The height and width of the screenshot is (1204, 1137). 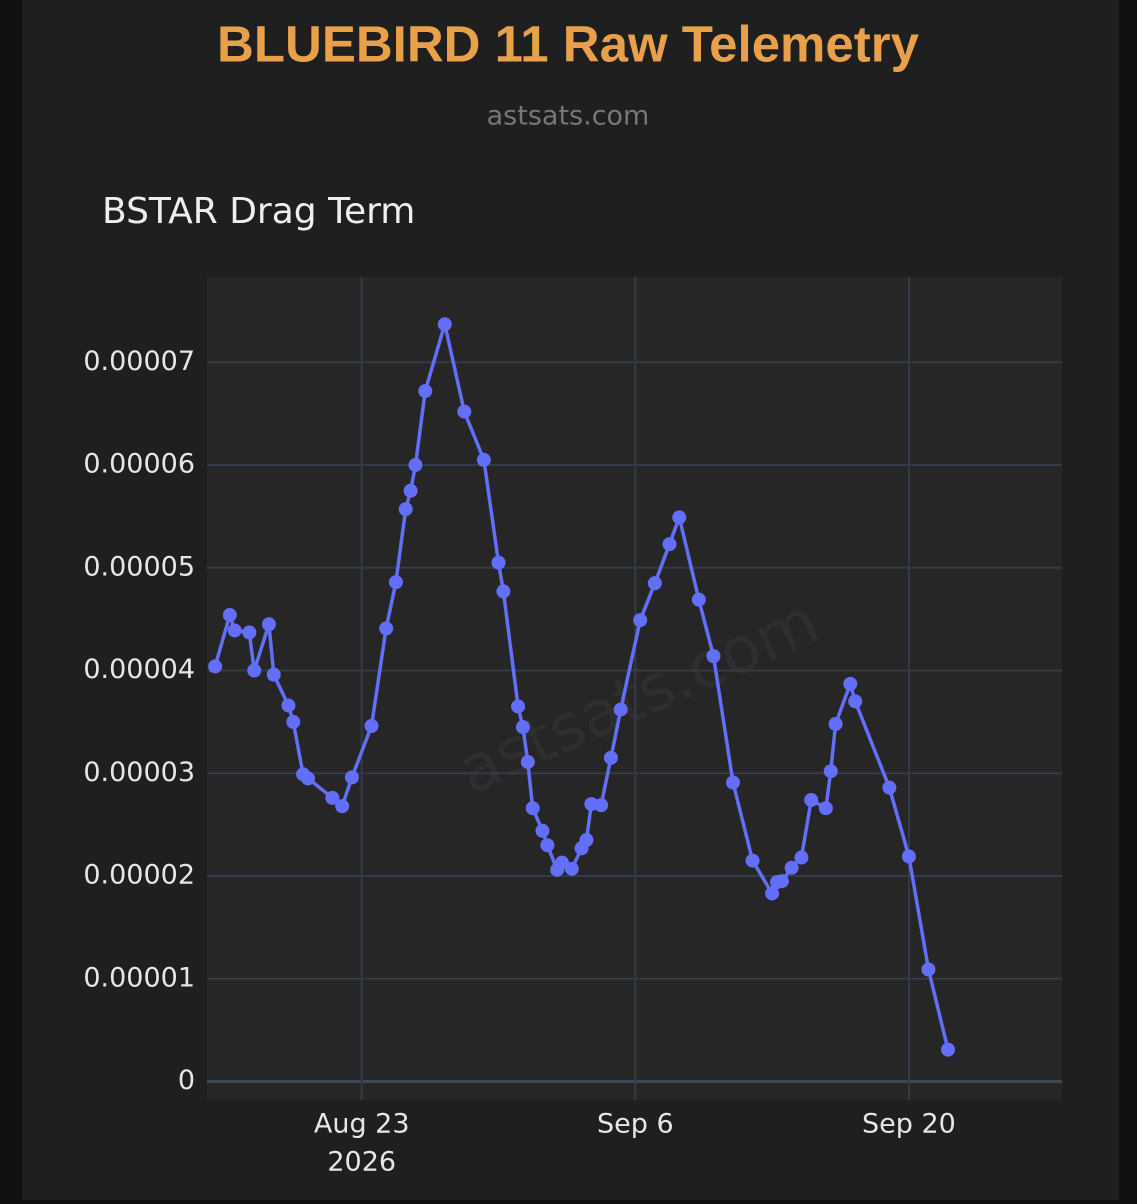 I want to click on page-title: BLUEBIRD 11 Raw Telemetry, so click(x=568, y=43).